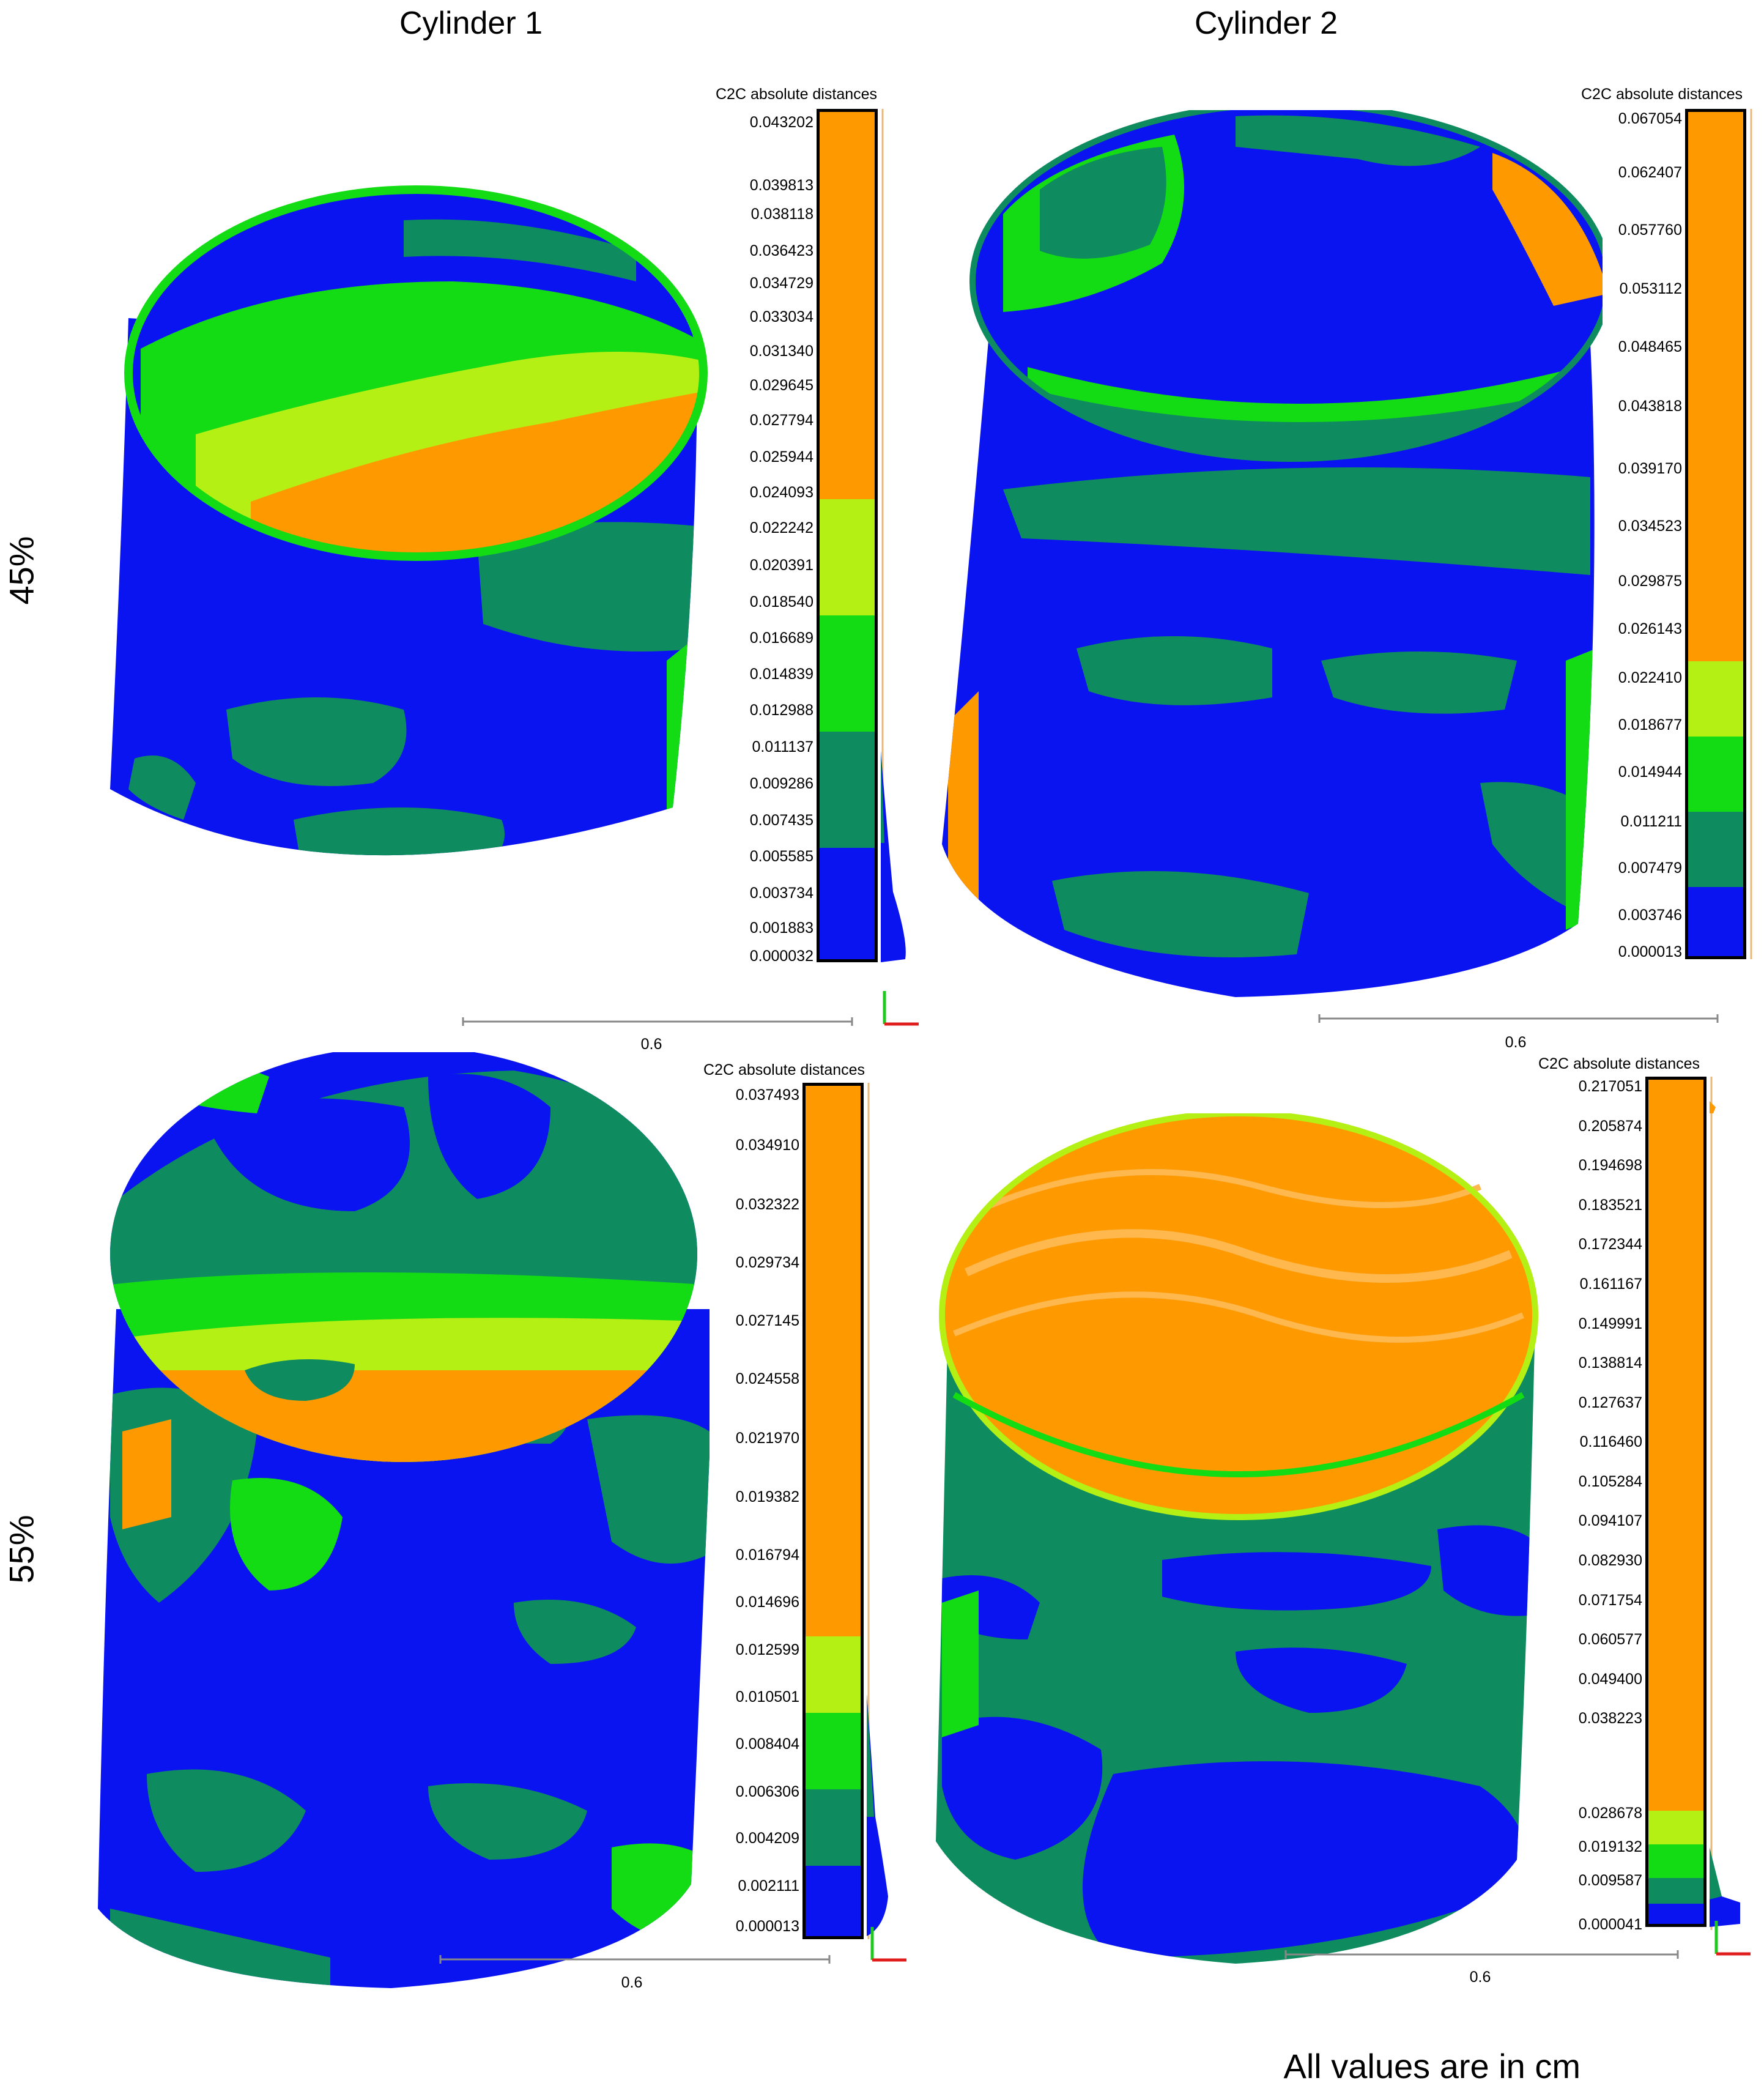  What do you see at coordinates (781, 185) in the screenshot?
I see `tick-label: 0.039813` at bounding box center [781, 185].